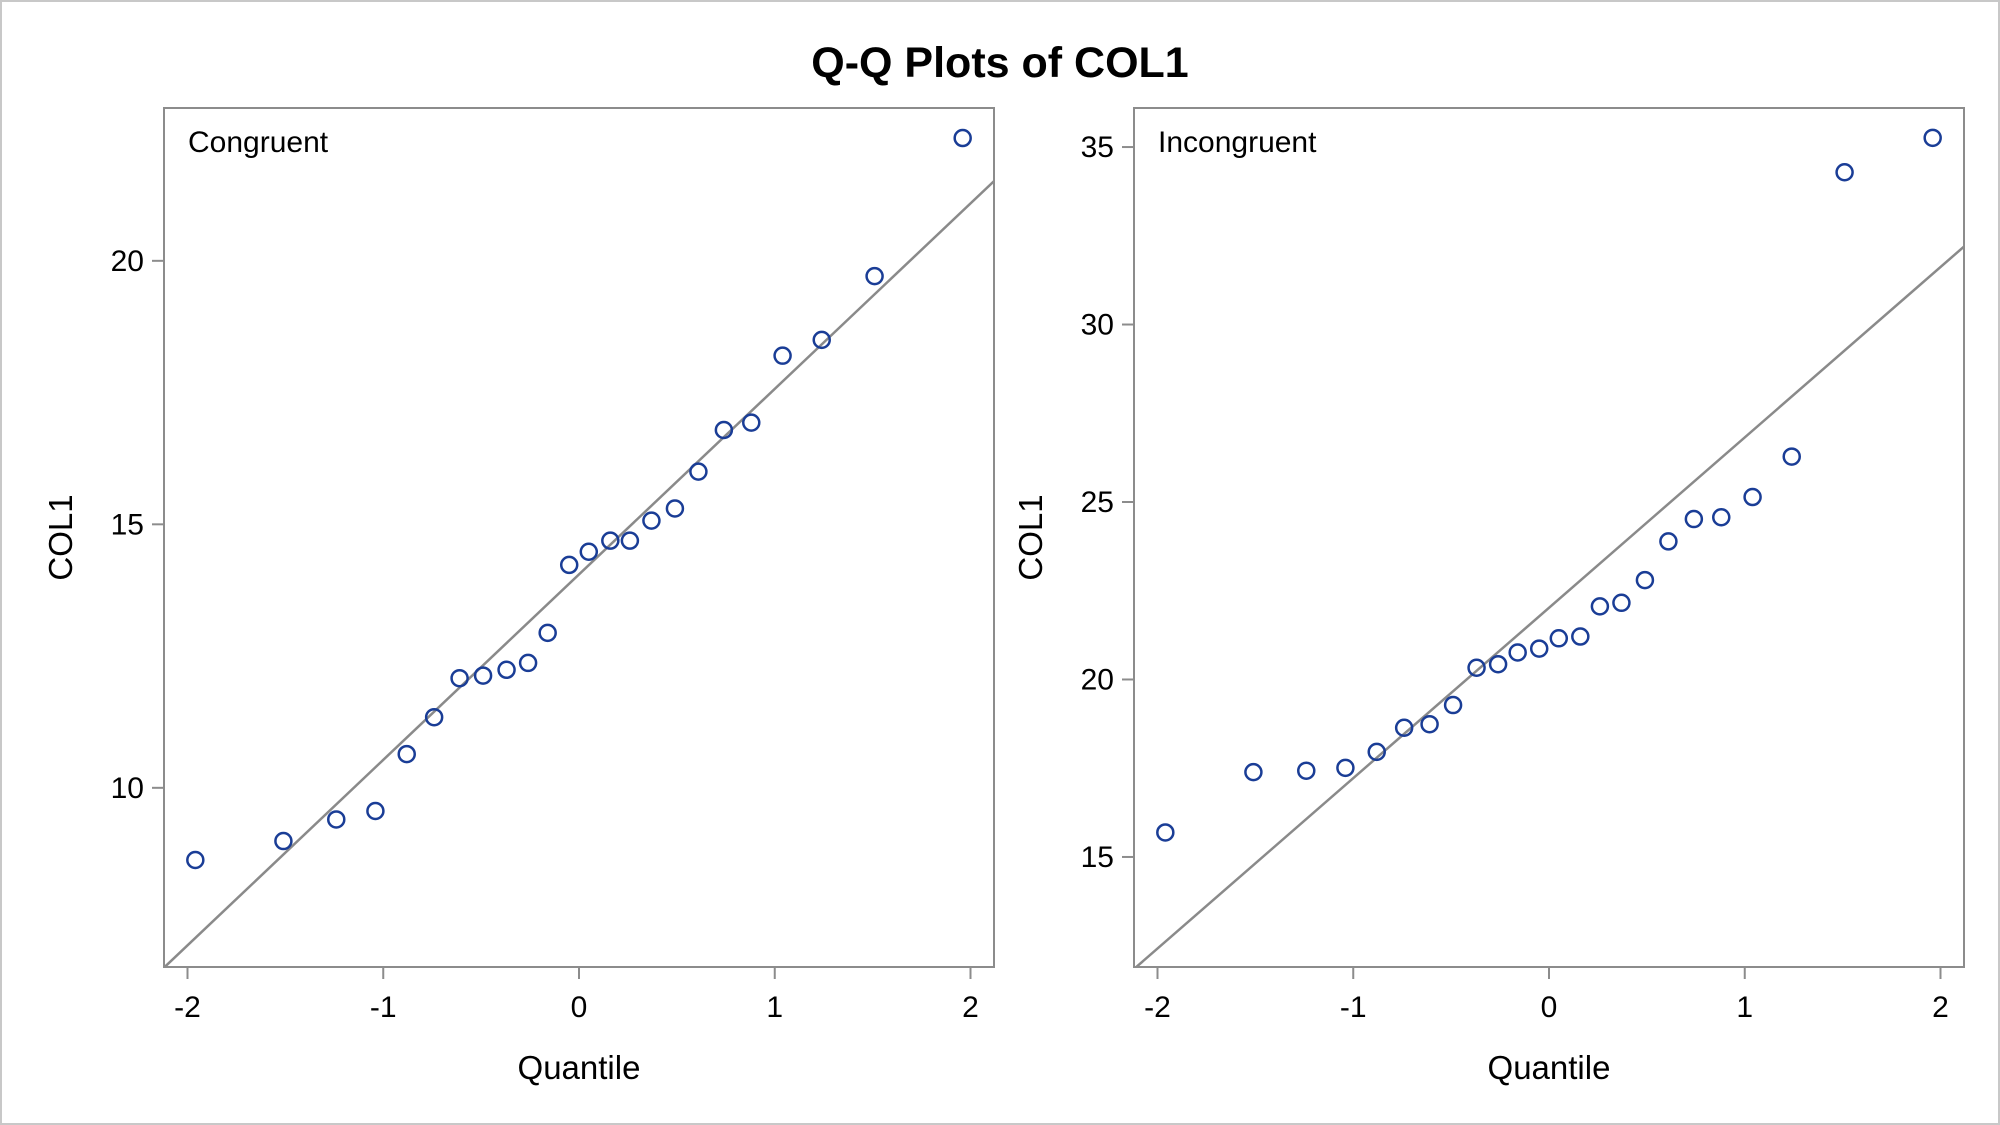 The width and height of the screenshot is (2000, 1125). What do you see at coordinates (1237, 142) in the screenshot?
I see `panel-label: Incongruent` at bounding box center [1237, 142].